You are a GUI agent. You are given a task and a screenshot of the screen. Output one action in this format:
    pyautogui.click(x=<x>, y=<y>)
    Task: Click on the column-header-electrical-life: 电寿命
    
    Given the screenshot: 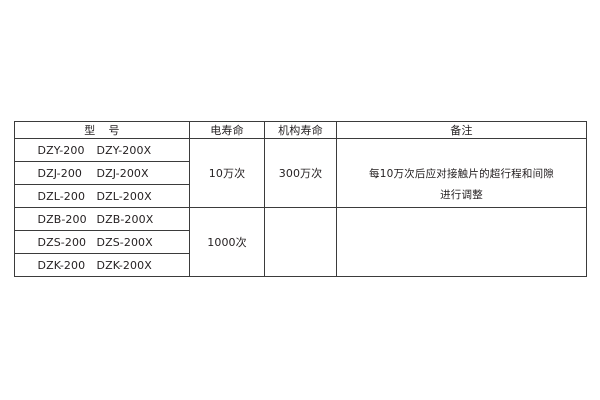 What is the action you would take?
    pyautogui.click(x=227, y=130)
    